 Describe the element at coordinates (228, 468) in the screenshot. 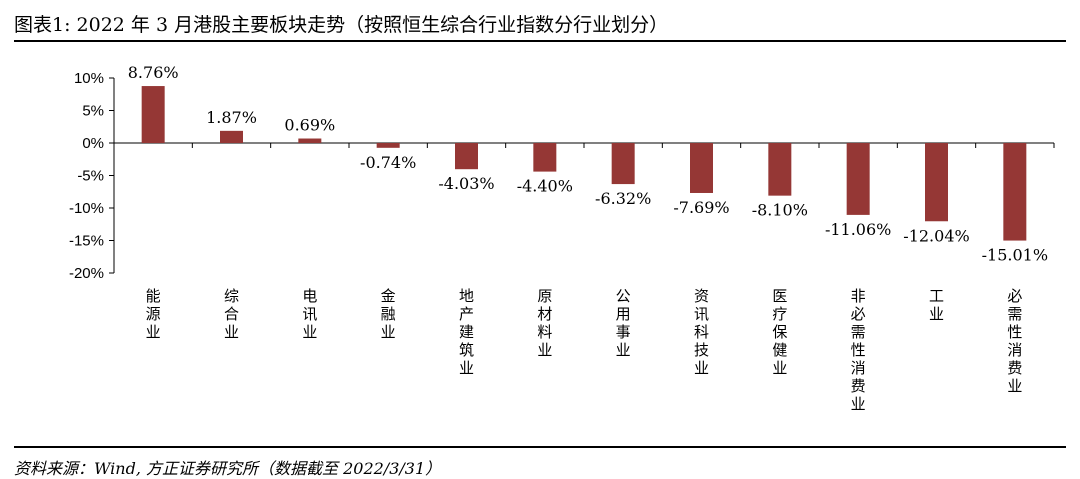

I see `source-note: 资料来源：Wind, 方正证券研究所（数据截至 2022/3/31）` at that location.